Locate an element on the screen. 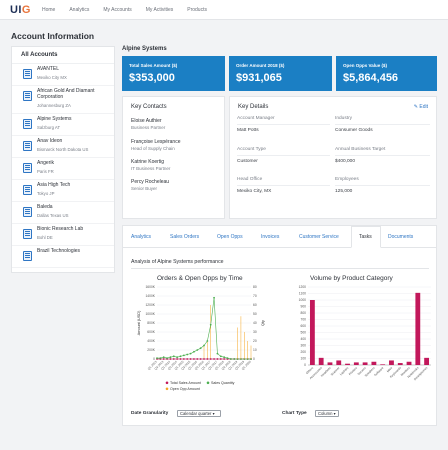  tab-tasks: Tasks is located at coordinates (365, 237).